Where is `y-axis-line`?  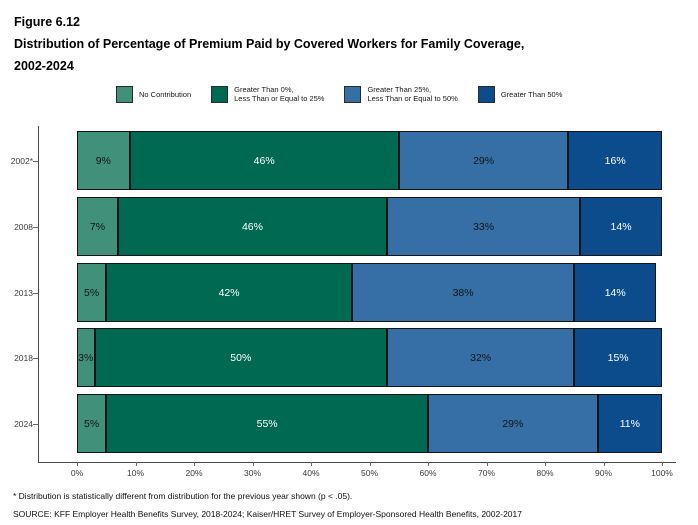 y-axis-line is located at coordinates (38, 294).